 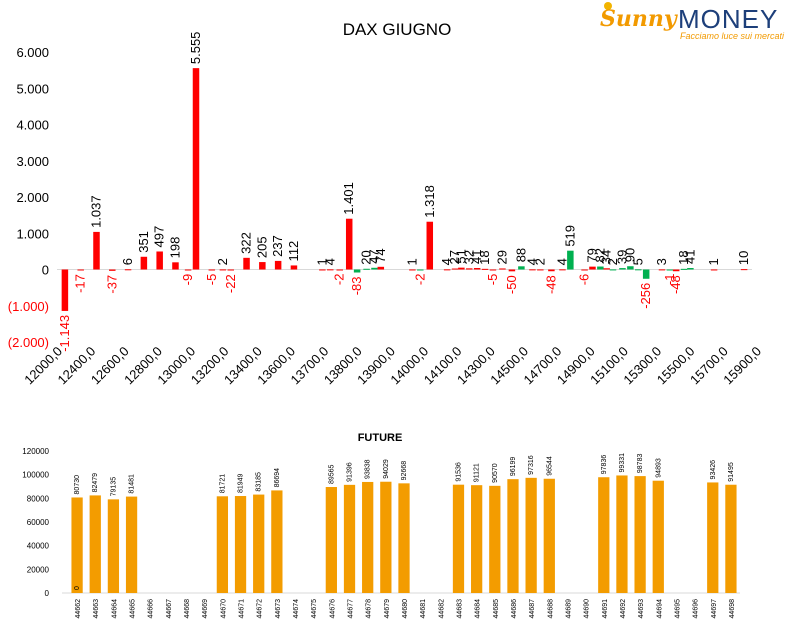 I want to click on data-label: -2, so click(x=419, y=280).